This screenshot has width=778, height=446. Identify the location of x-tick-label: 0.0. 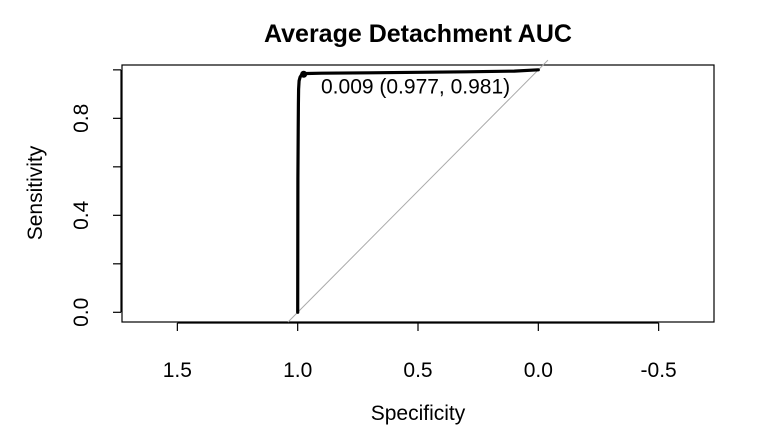
(538, 370).